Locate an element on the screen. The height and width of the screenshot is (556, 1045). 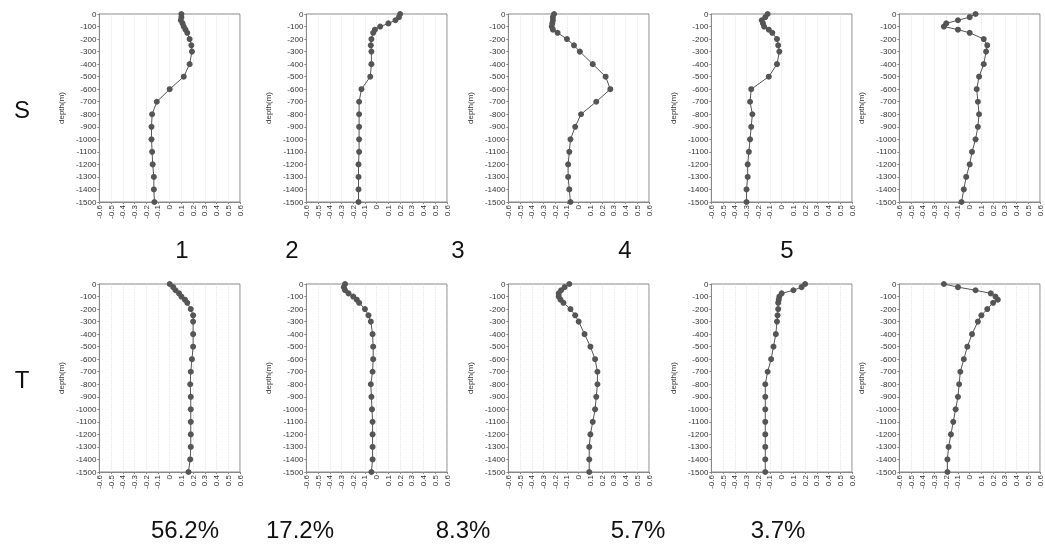
x-tick-label: 0 is located at coordinates (782, 477).